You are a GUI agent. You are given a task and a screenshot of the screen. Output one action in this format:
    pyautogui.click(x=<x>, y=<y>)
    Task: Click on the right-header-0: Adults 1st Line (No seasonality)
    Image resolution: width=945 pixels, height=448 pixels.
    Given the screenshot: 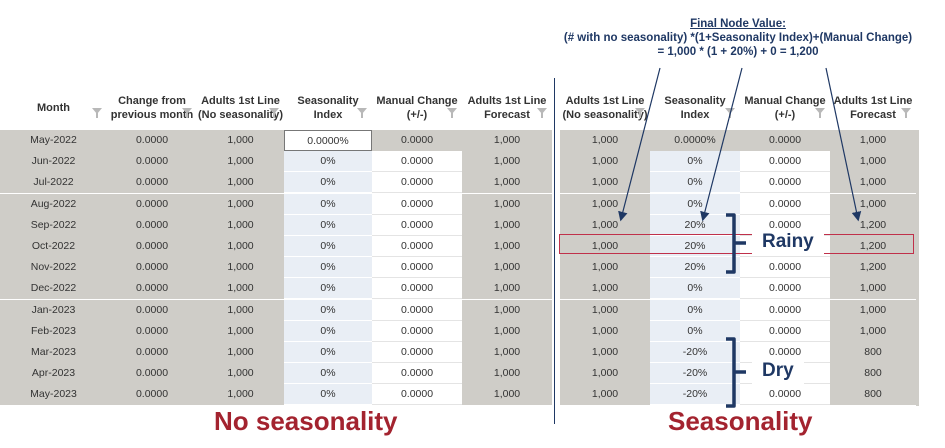 What is the action you would take?
    pyautogui.click(x=605, y=108)
    